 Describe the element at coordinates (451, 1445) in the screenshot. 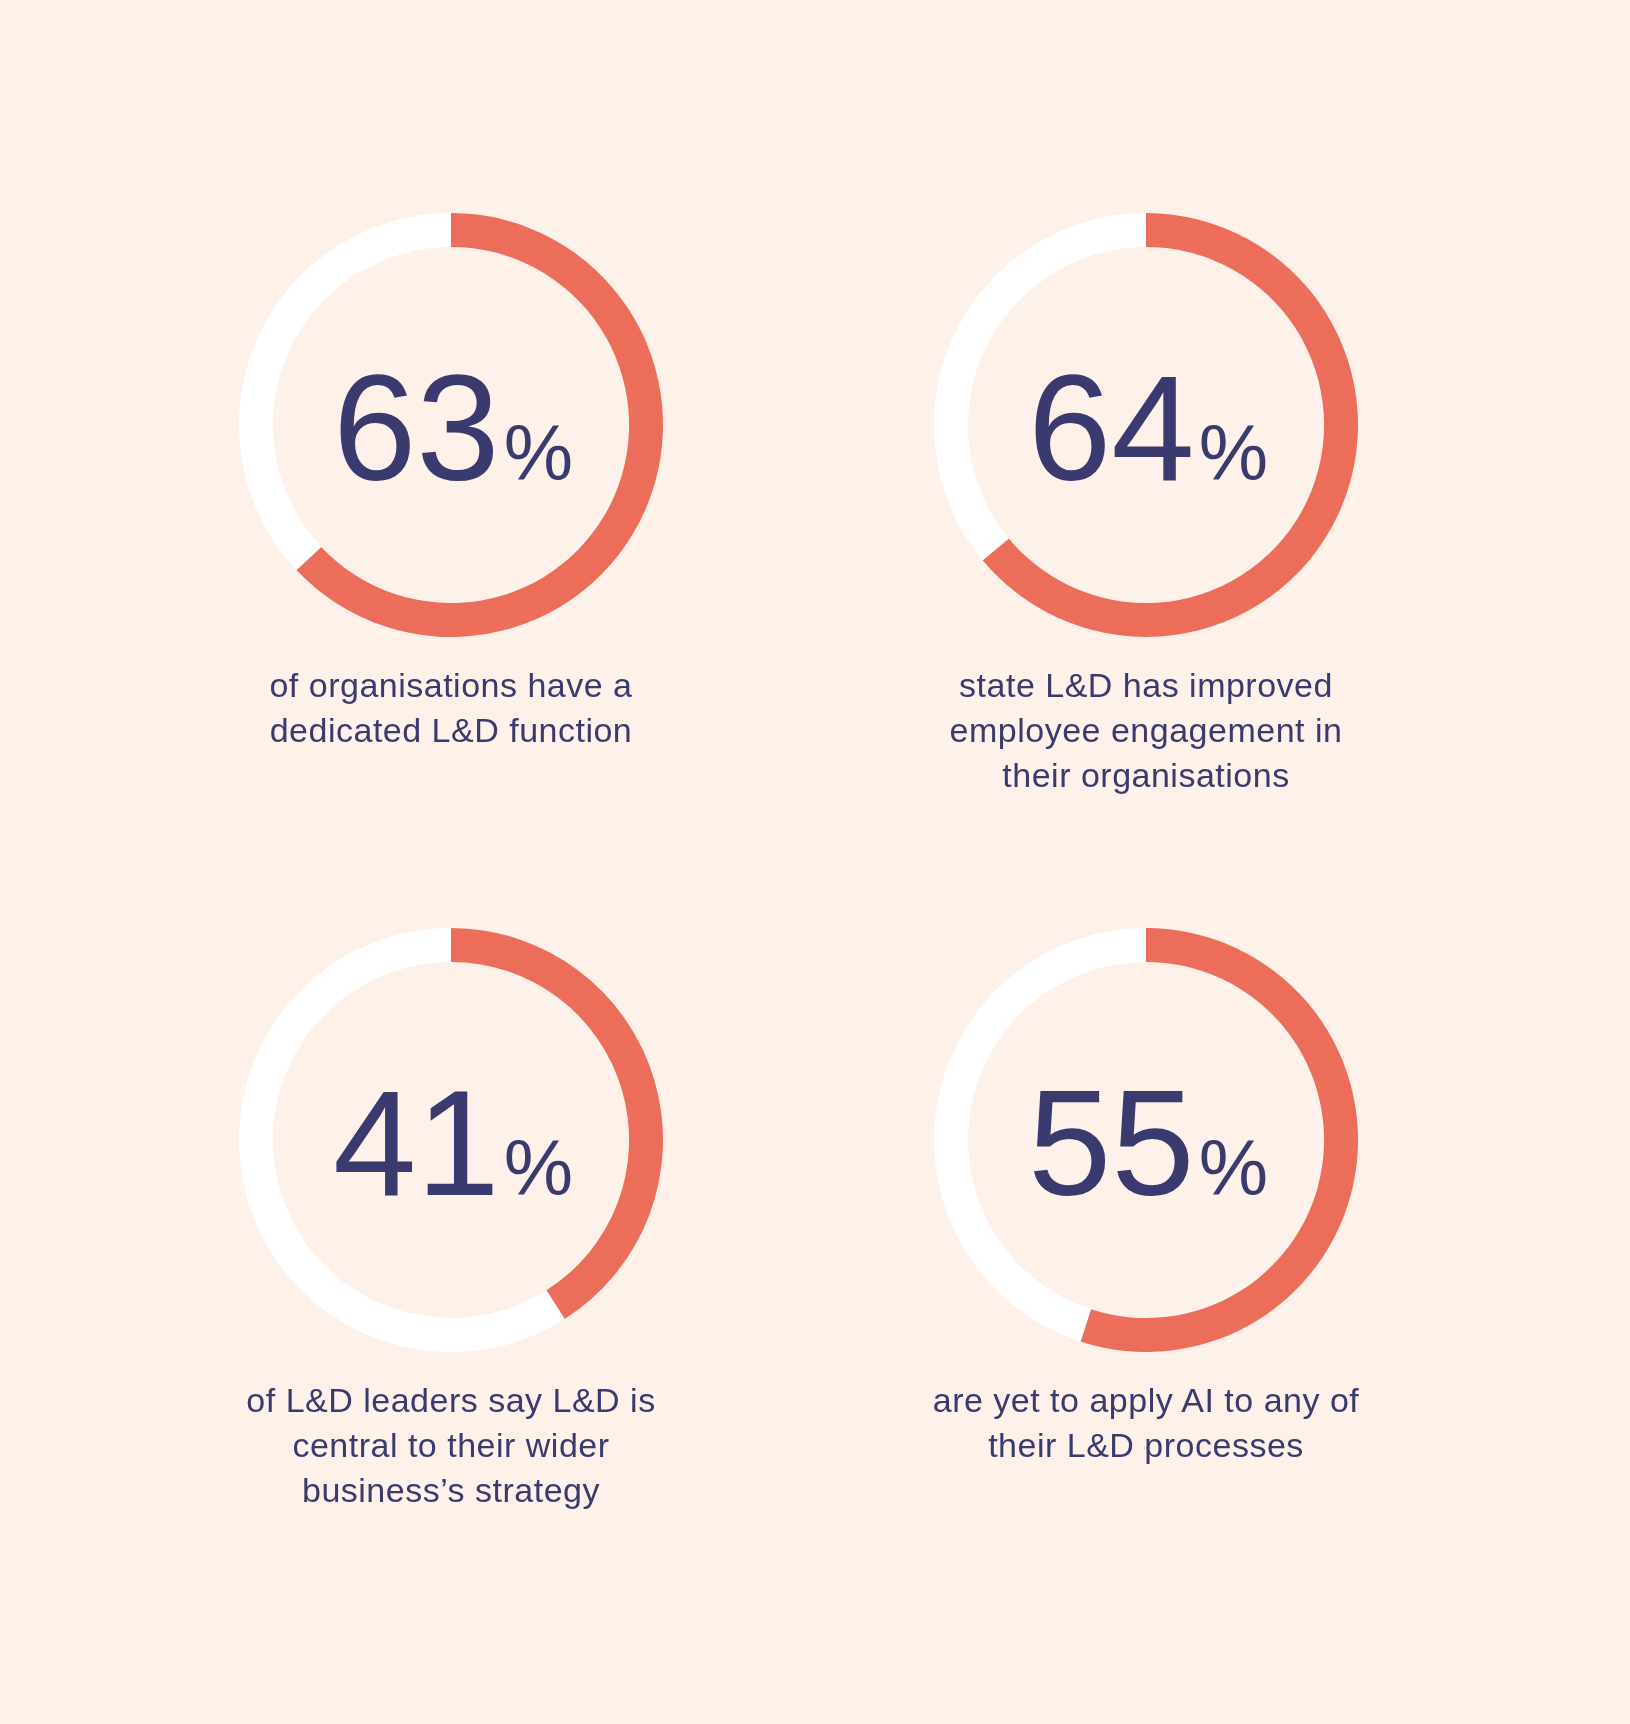

I see `text: of L&D leaders say L&D is central to their wider business’s strategy` at that location.